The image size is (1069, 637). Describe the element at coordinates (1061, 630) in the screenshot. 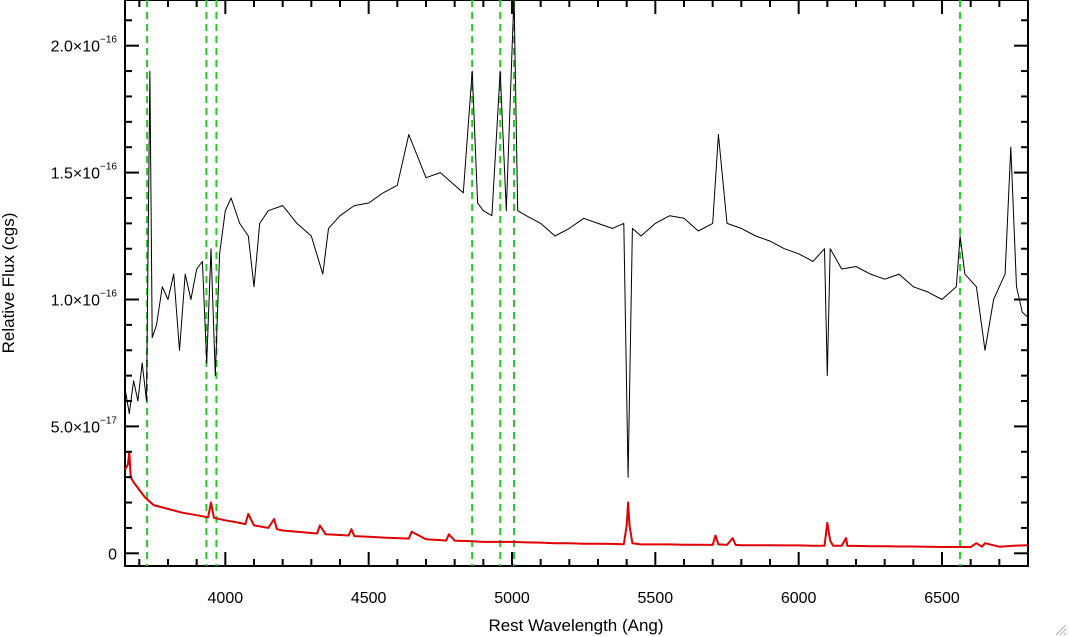

I see `resize-grip-icon` at that location.